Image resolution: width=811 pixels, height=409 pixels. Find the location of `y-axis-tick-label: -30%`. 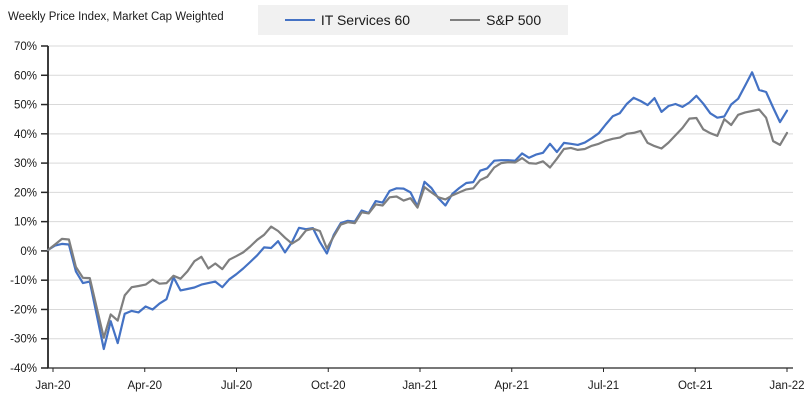

y-axis-tick-label: -30% is located at coordinates (23, 340).